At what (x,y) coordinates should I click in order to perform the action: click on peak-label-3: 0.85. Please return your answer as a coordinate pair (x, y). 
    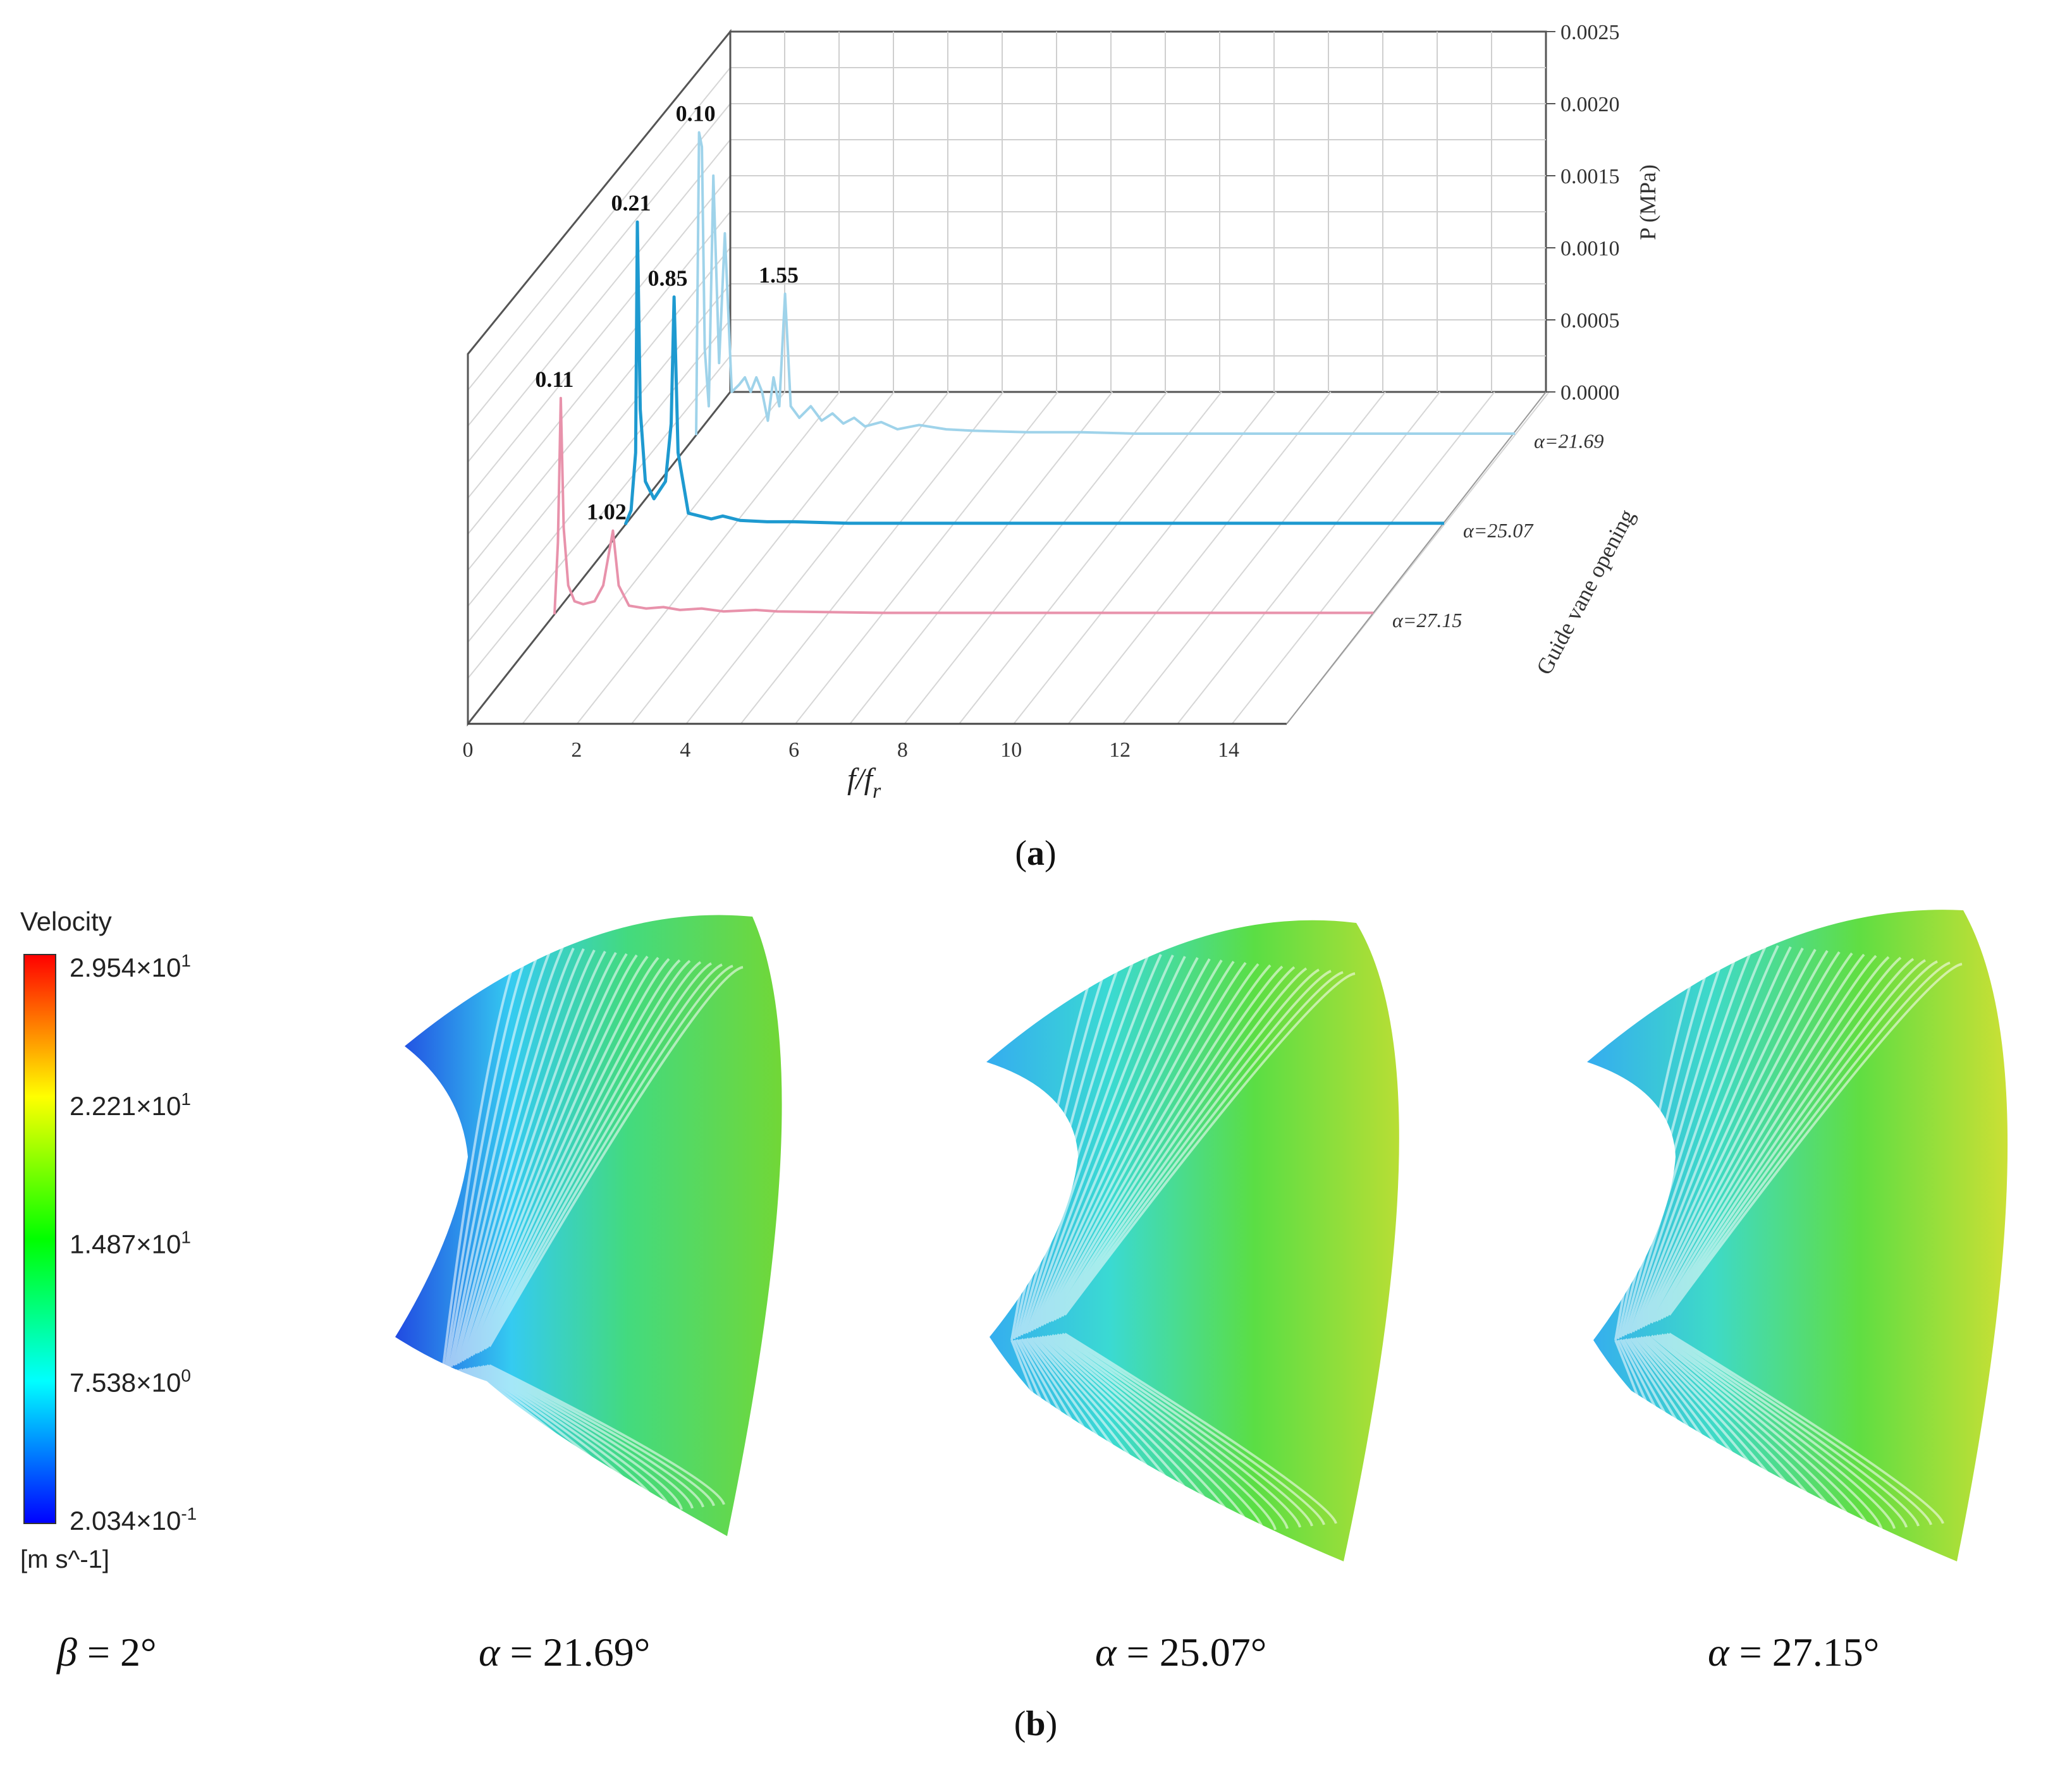
    Looking at the image, I should click on (668, 278).